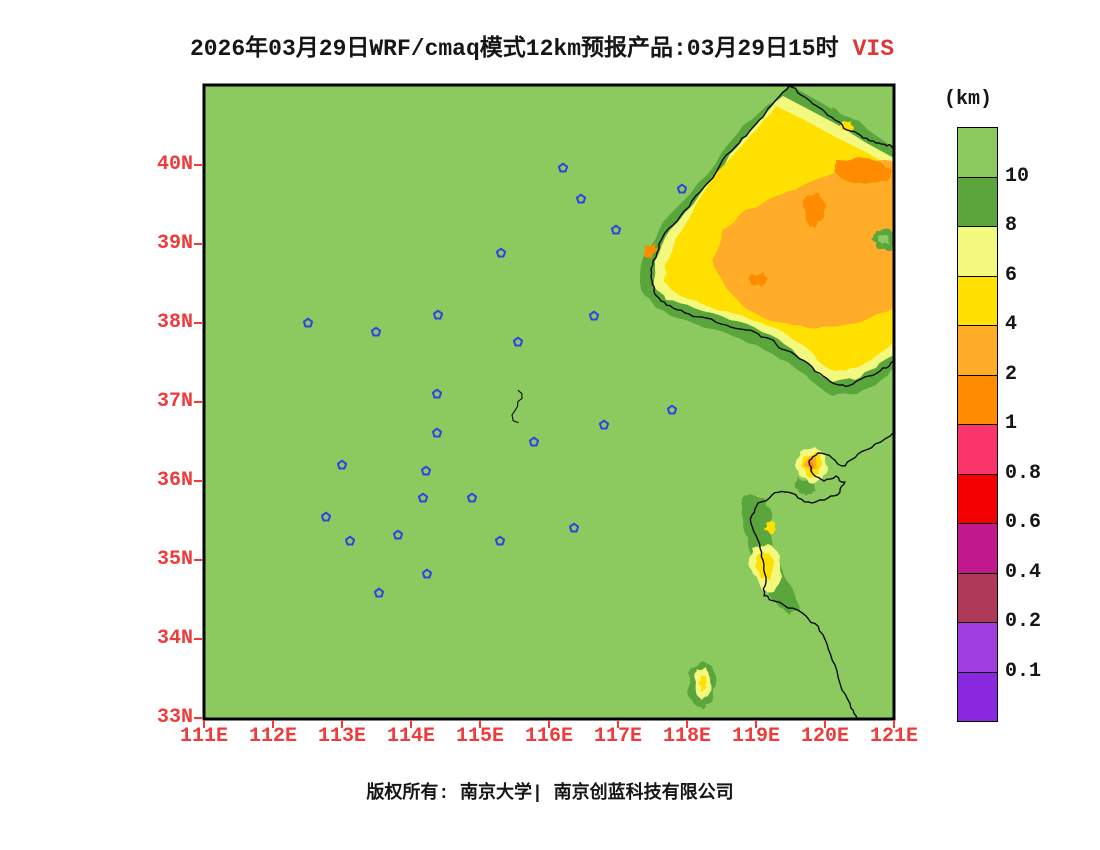 The height and width of the screenshot is (850, 1100). I want to click on fog-region-coast-streak-dot, so click(770, 527).